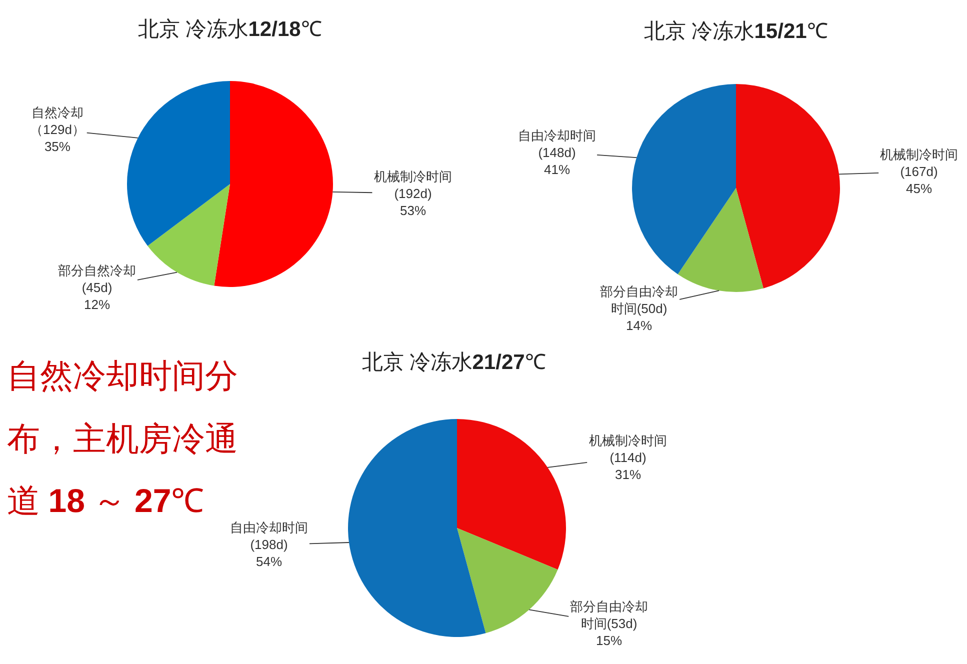 The height and width of the screenshot is (664, 967). What do you see at coordinates (639, 308) in the screenshot?
I see `slice-label: 部分自由冷却时间(50d) 14%` at bounding box center [639, 308].